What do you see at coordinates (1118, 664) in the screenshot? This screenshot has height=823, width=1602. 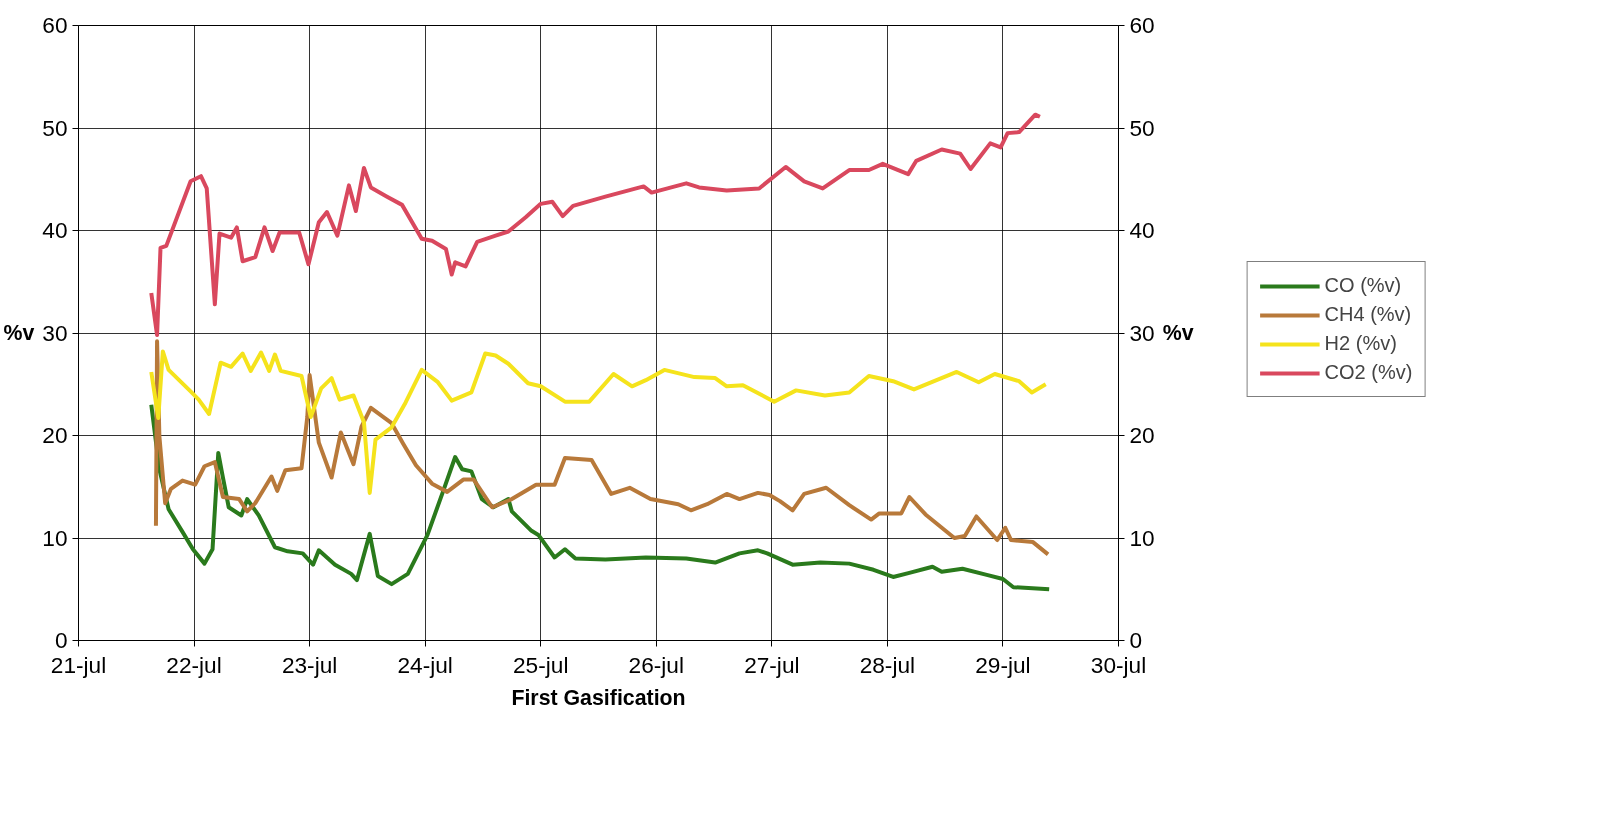 I see `x-tick-label: 30-jul` at bounding box center [1118, 664].